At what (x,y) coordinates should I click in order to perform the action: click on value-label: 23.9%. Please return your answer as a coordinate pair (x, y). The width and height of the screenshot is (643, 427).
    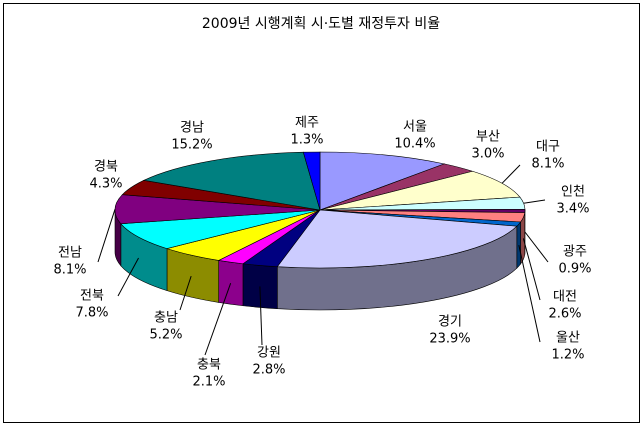
    Looking at the image, I should click on (449, 339).